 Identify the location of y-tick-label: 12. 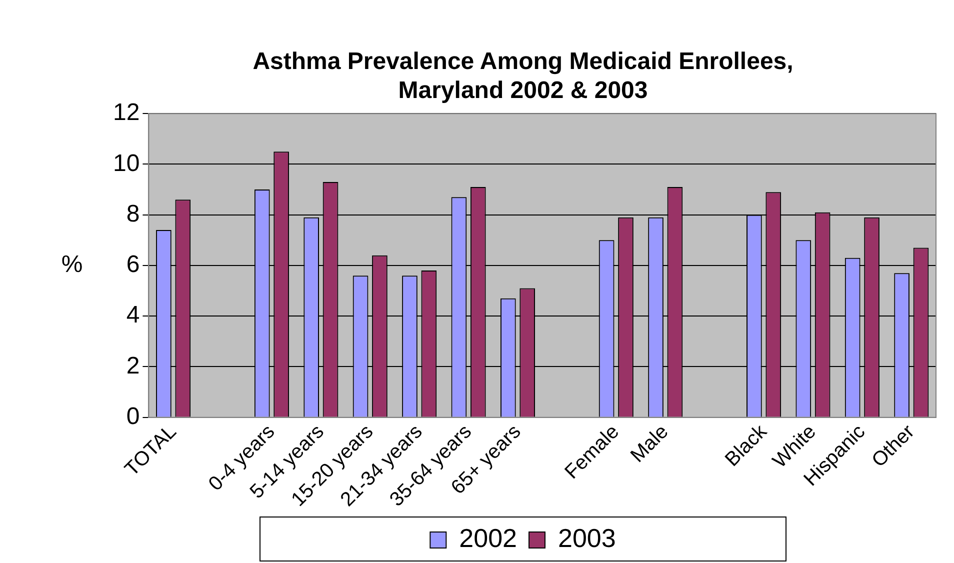
(126, 112).